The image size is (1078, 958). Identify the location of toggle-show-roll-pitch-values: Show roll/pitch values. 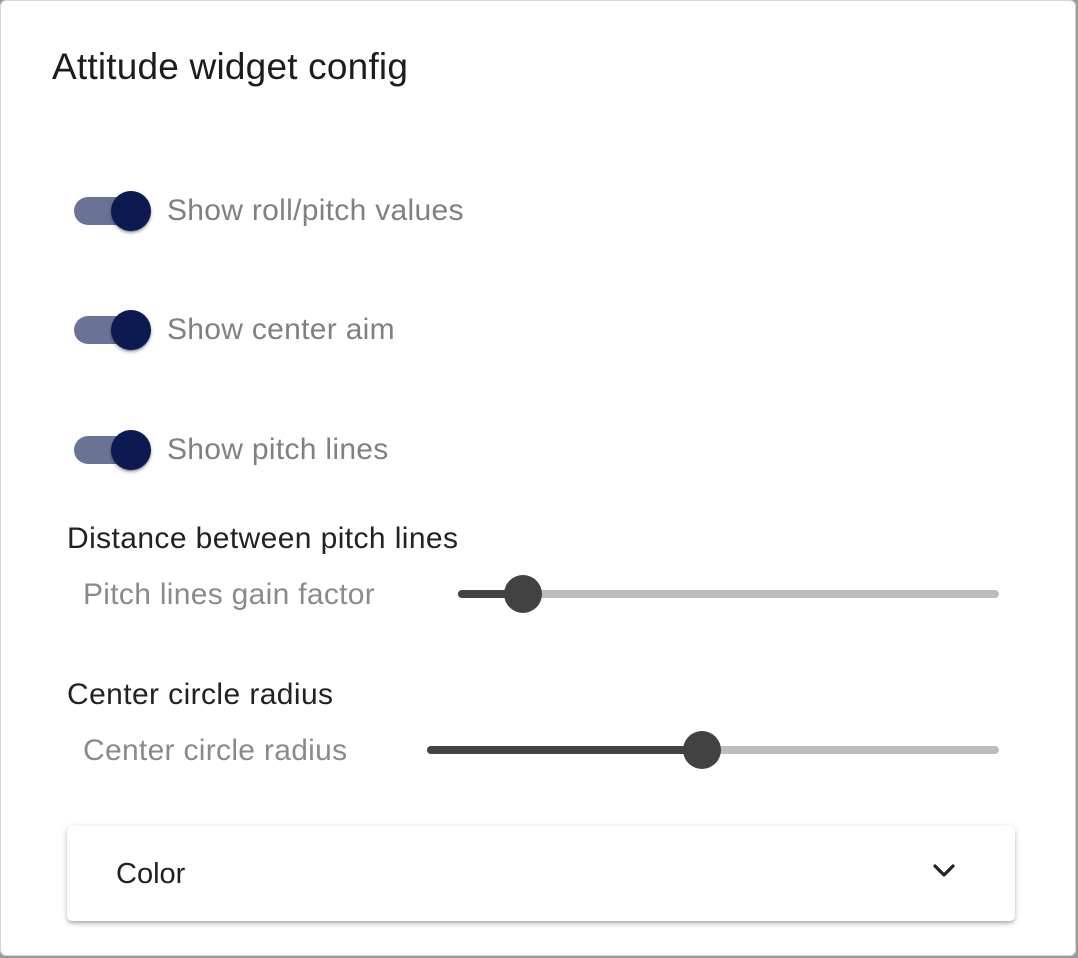
(269, 211).